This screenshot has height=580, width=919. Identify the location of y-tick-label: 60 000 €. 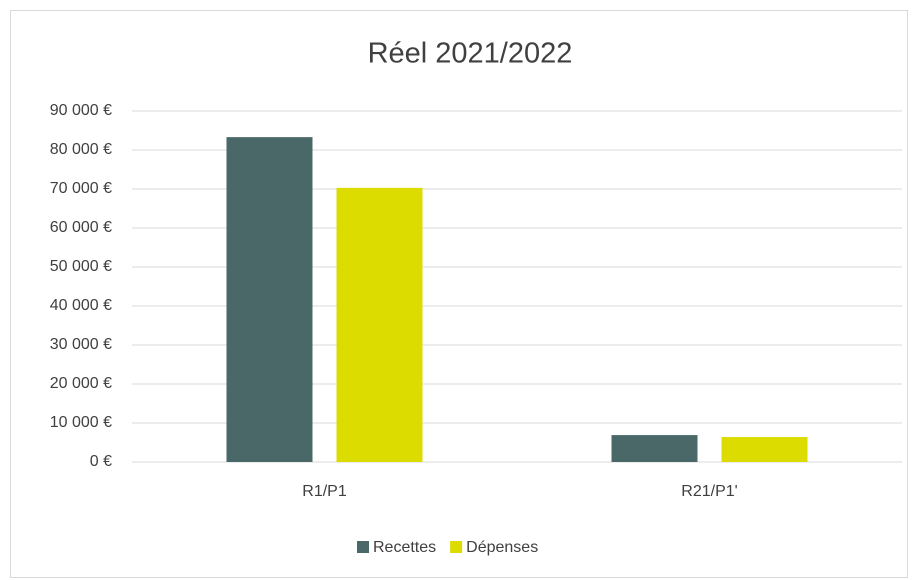
(81, 227).